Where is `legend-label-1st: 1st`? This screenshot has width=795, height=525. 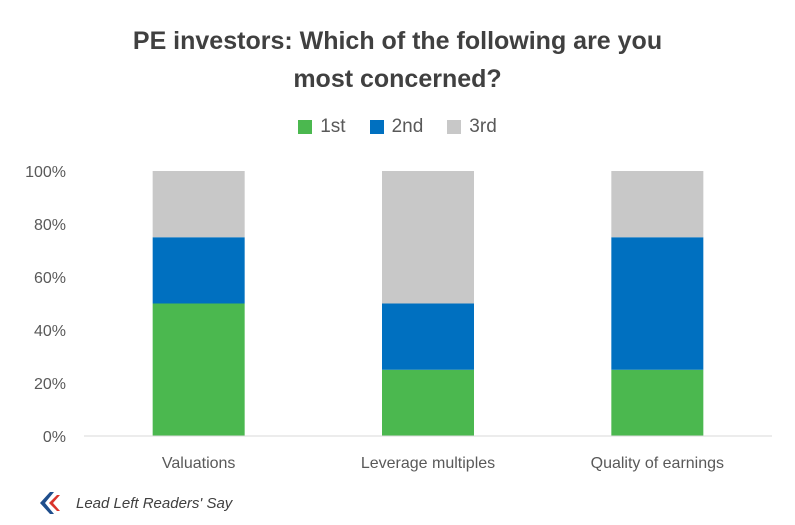 legend-label-1st: 1st is located at coordinates (333, 126).